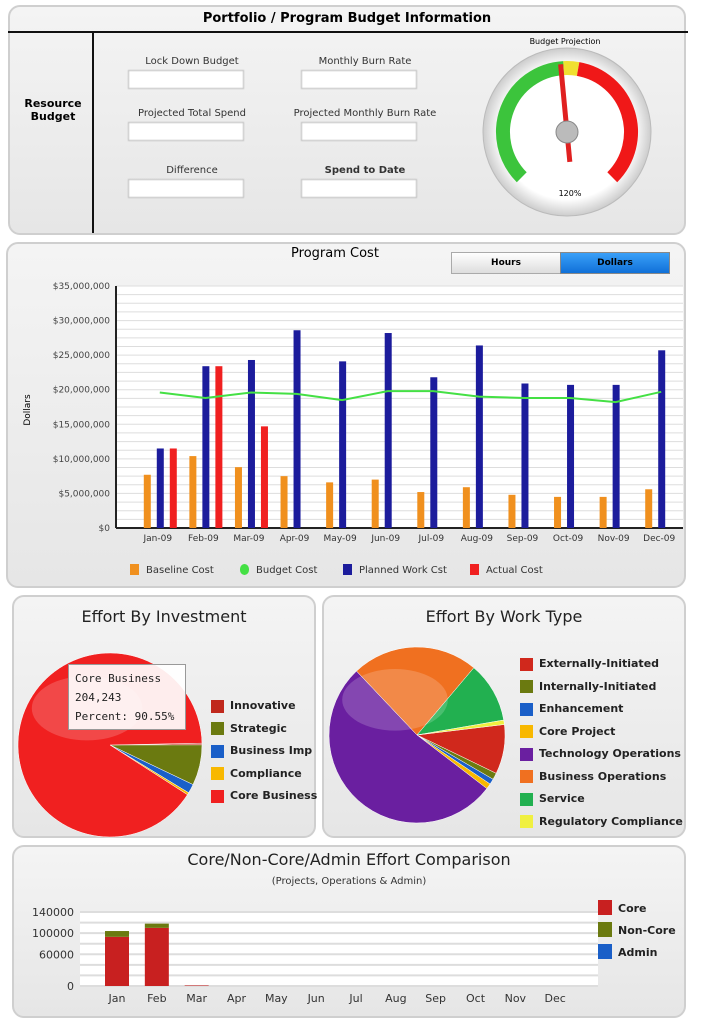  Describe the element at coordinates (349, 881) in the screenshot. I see `effort-comparison-subtitle: (Projects, Operations & Admin)` at that location.